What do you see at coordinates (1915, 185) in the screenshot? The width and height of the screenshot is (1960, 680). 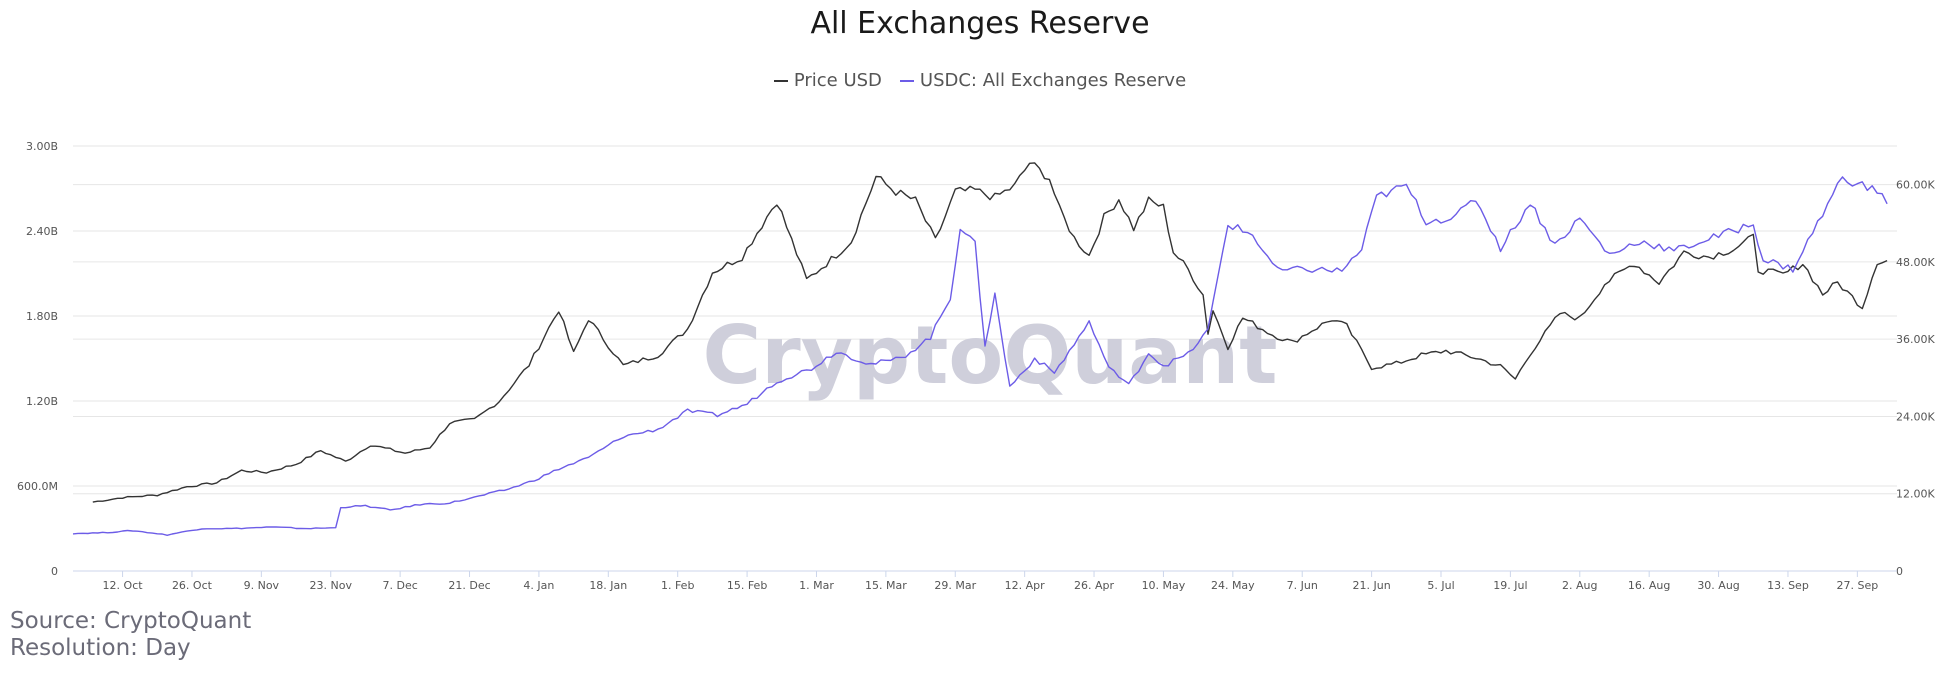 I see `y-right-tick-label: 60.00K` at bounding box center [1915, 185].